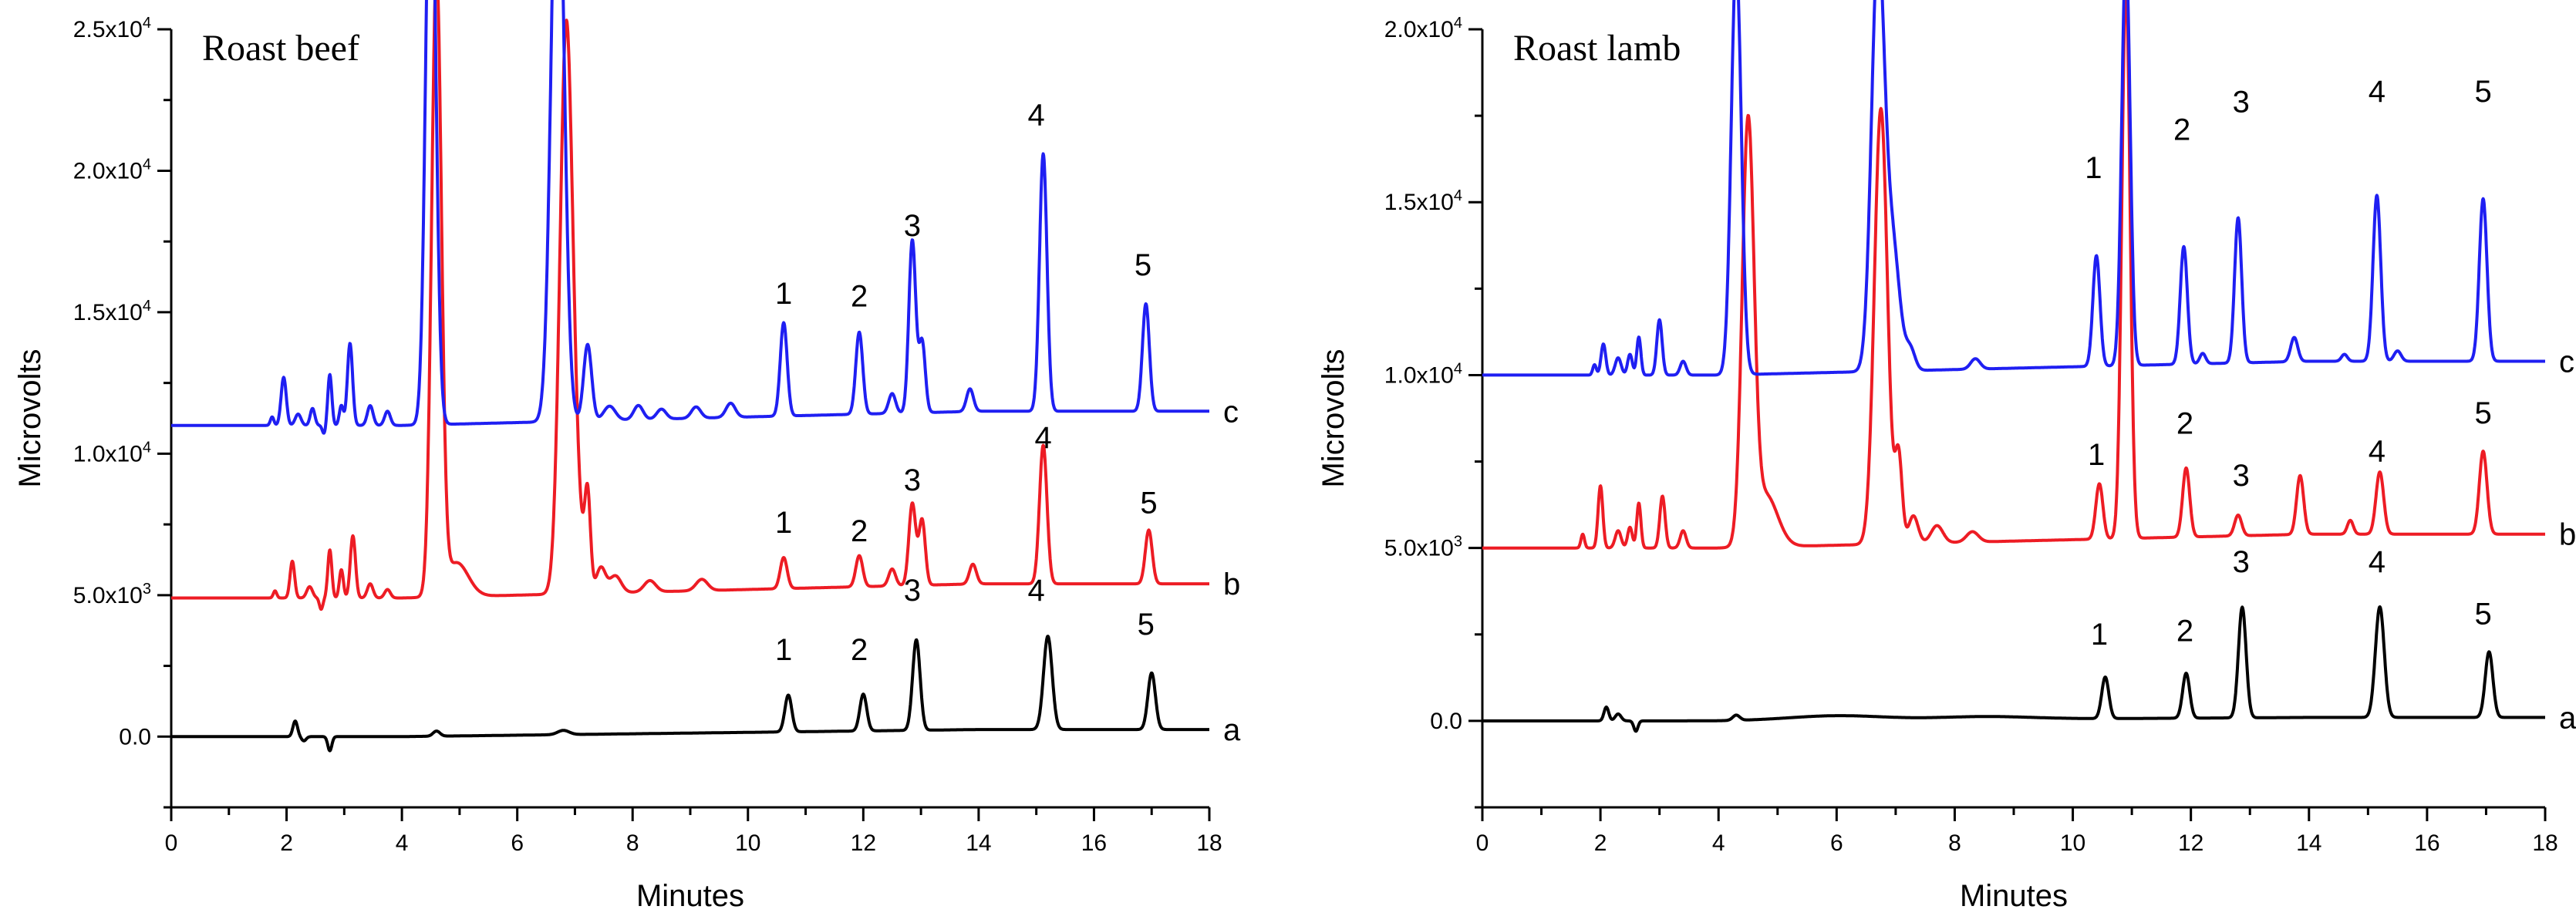 This screenshot has width=2576, height=923. I want to click on panel-title: Roast beef, so click(280, 48).